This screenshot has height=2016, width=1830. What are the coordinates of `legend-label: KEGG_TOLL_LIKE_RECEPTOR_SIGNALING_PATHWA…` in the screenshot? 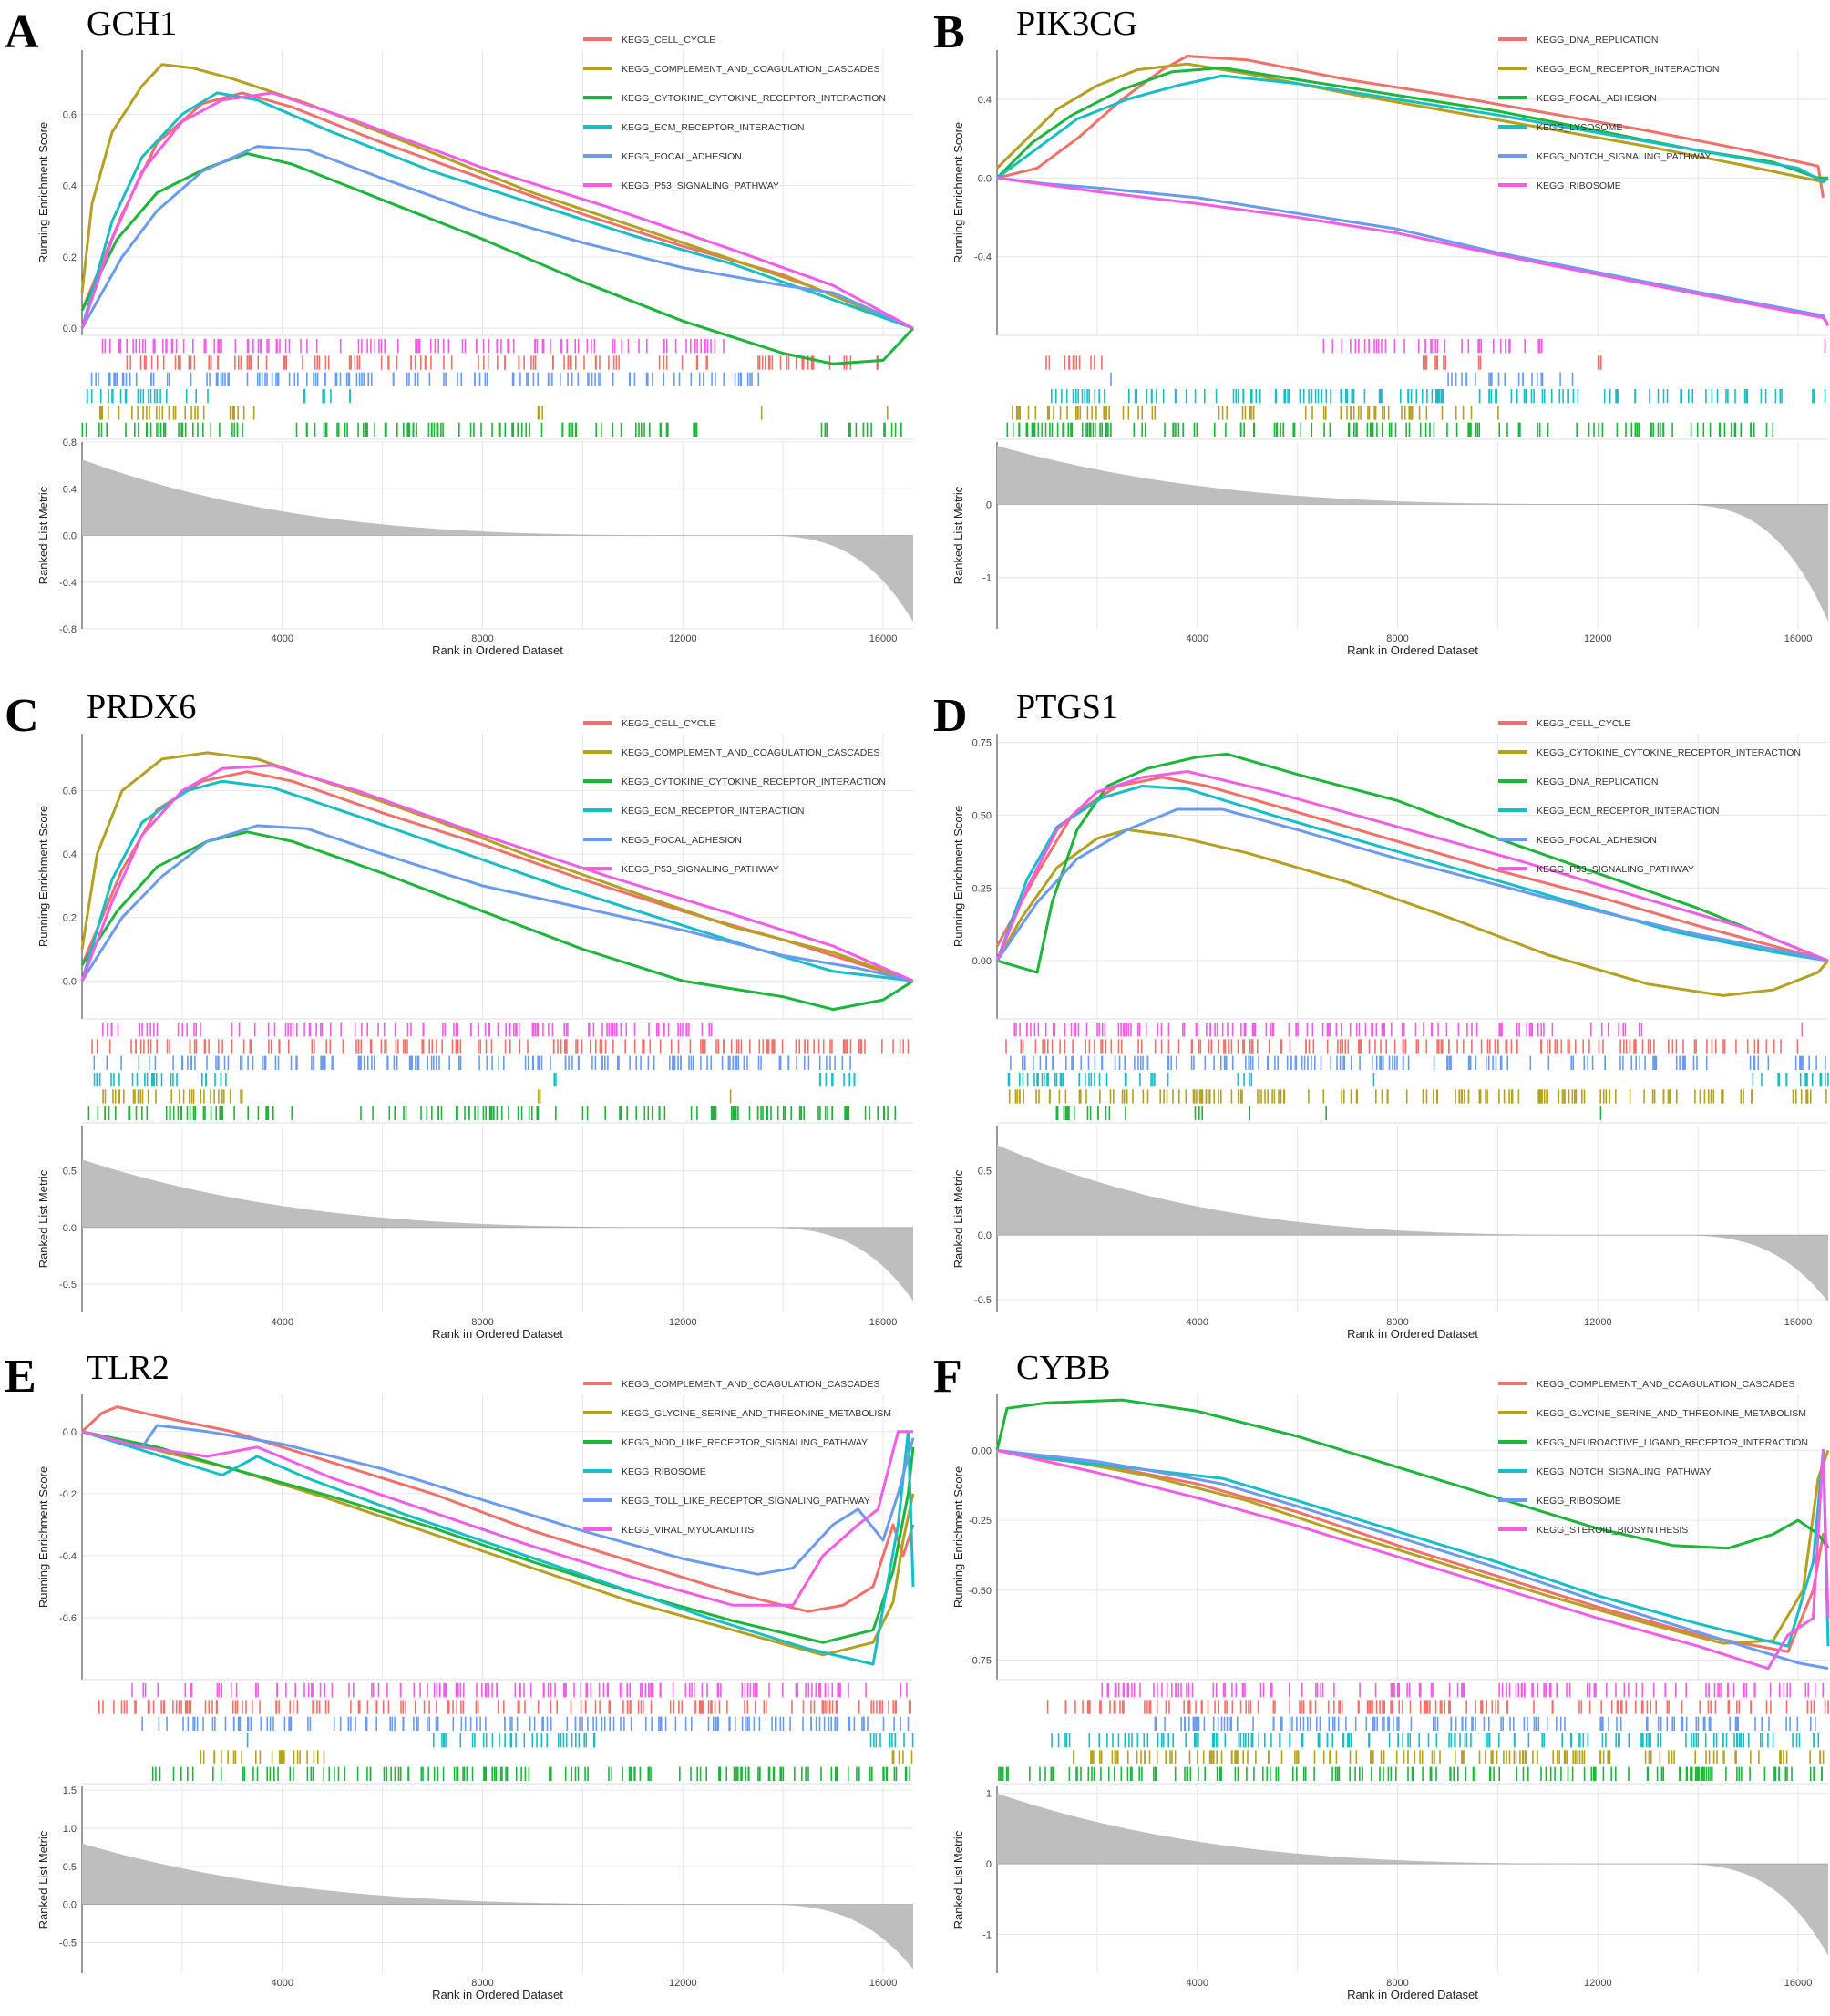 It's located at (746, 1501).